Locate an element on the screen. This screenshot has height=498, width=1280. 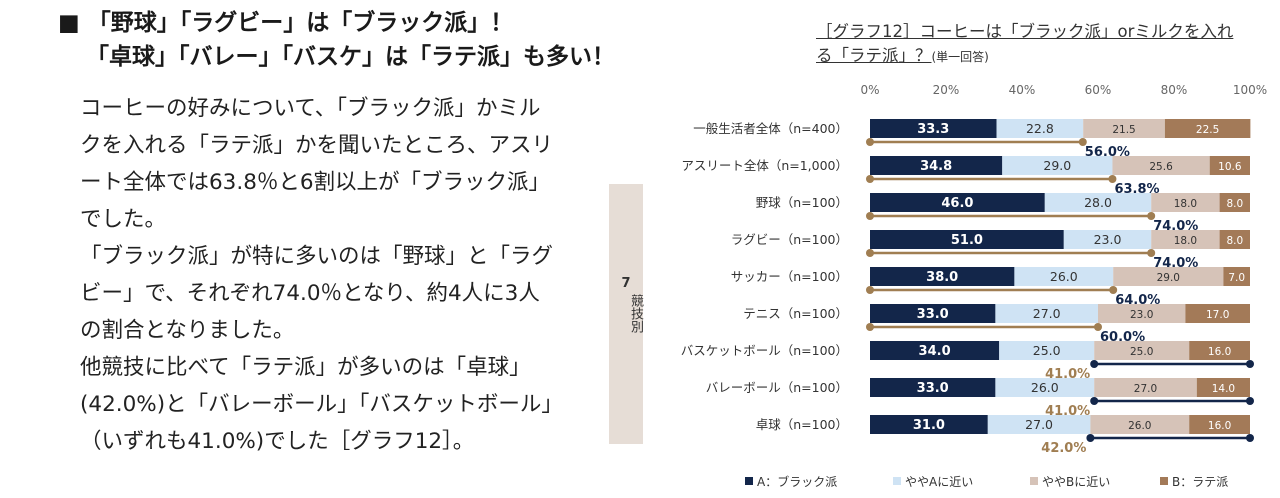
side-tab-number: 7 is located at coordinates (626, 283).